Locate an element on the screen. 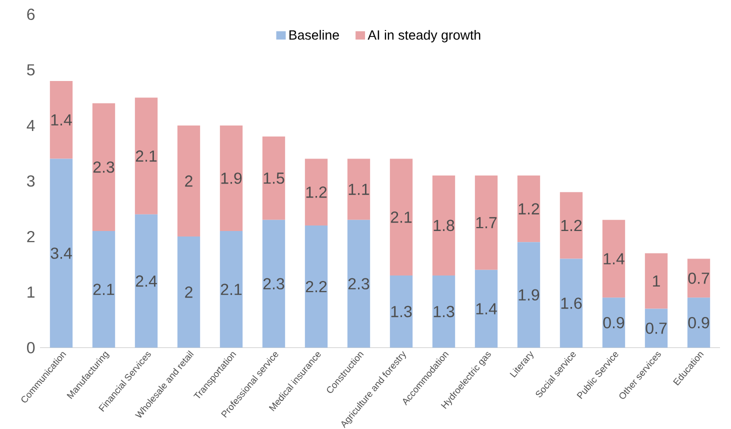 The image size is (731, 429). data-label: 1.5 is located at coordinates (274, 178).